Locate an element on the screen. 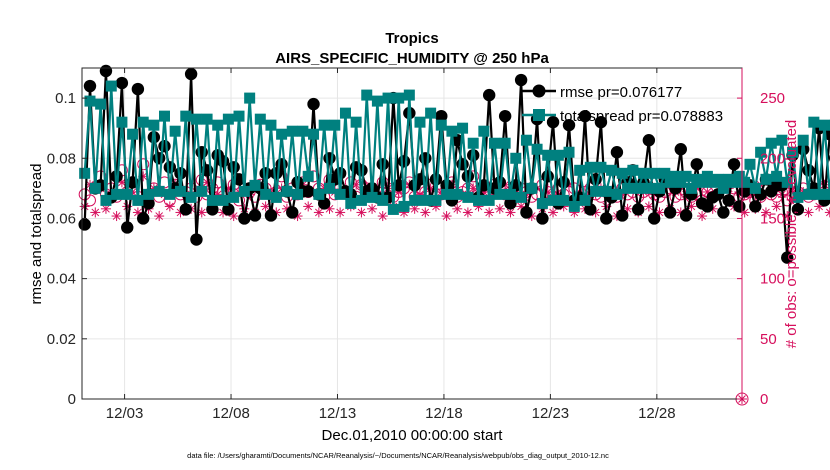  y-tick-label: 0.08 is located at coordinates (61, 158).